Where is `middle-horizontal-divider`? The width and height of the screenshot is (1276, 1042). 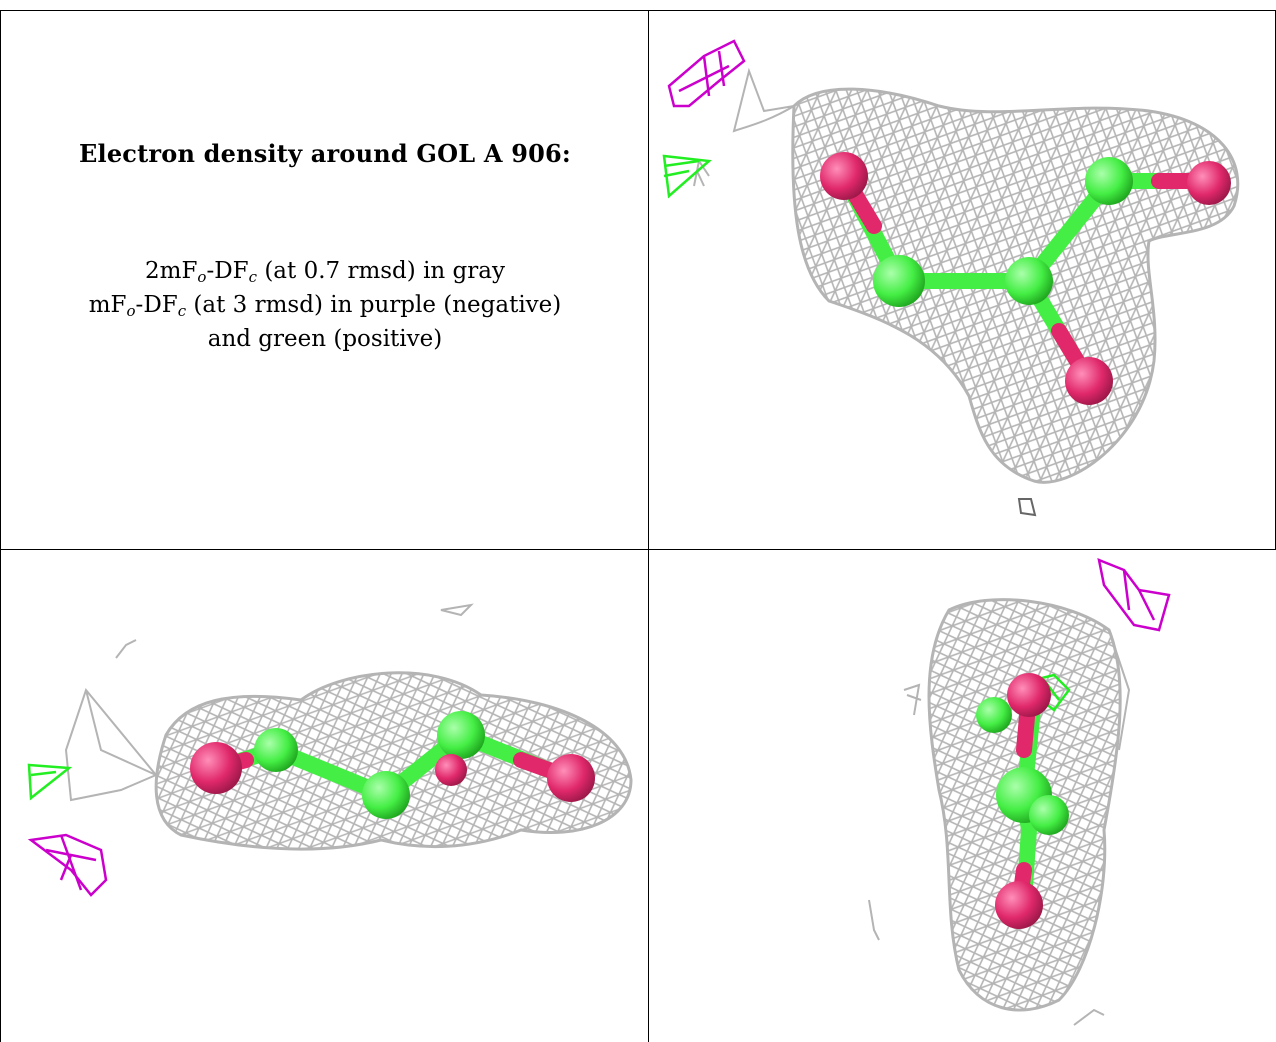
middle-horizontal-divider is located at coordinates (638, 549).